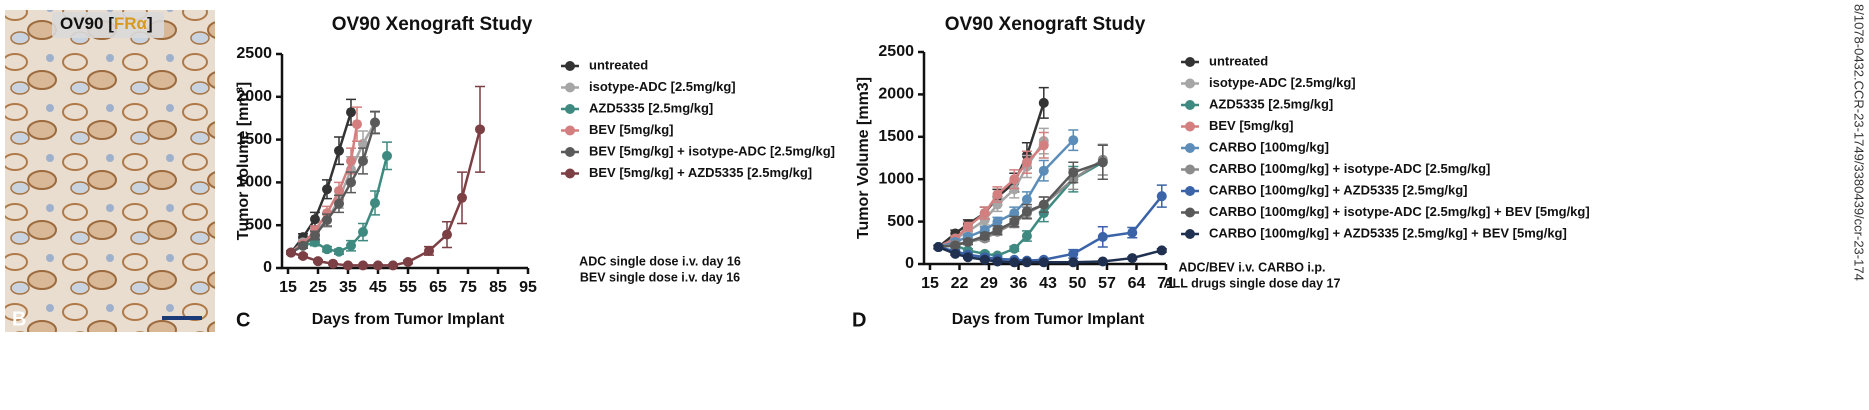 The width and height of the screenshot is (1869, 410). Describe the element at coordinates (1282, 82) in the screenshot. I see `legend-label: isotype-ADC [2.5mg/kg]` at that location.